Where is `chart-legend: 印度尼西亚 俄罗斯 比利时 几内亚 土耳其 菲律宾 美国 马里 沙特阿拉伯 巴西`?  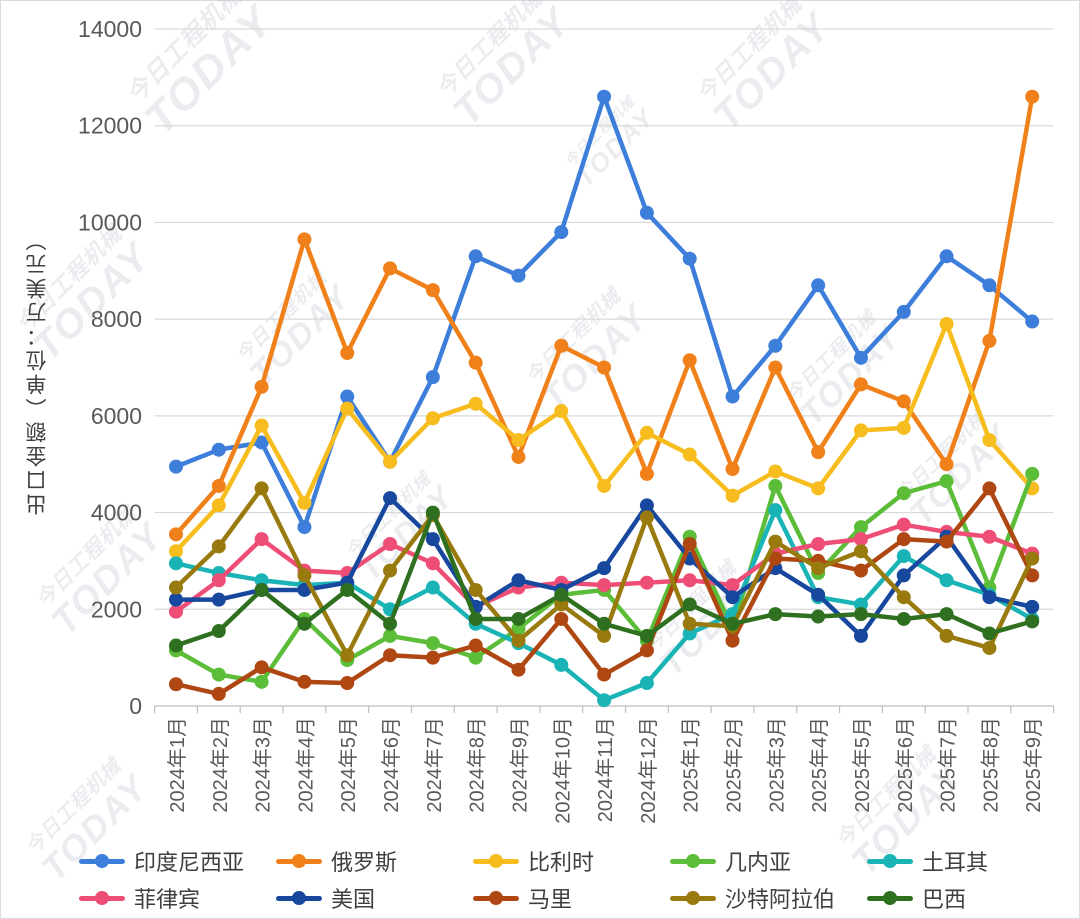 chart-legend: 印度尼西亚 俄罗斯 比利时 几内亚 土耳其 菲律宾 美国 马里 沙特阿拉伯 巴西 is located at coordinates (574, 879).